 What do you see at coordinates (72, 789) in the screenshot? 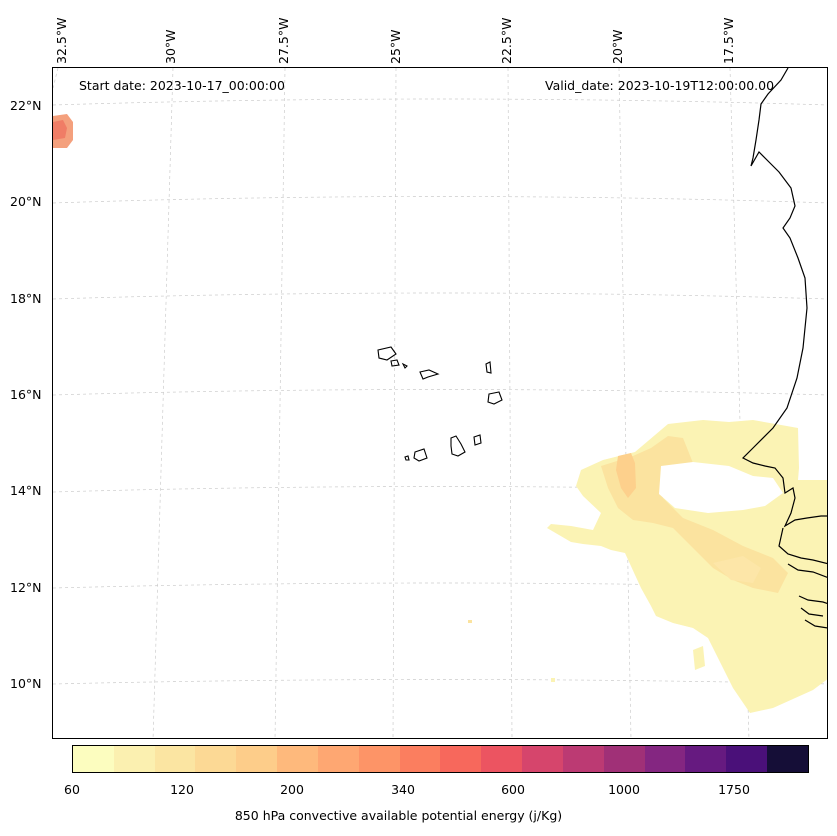
I see `colorbar-tick: 60` at bounding box center [72, 789].